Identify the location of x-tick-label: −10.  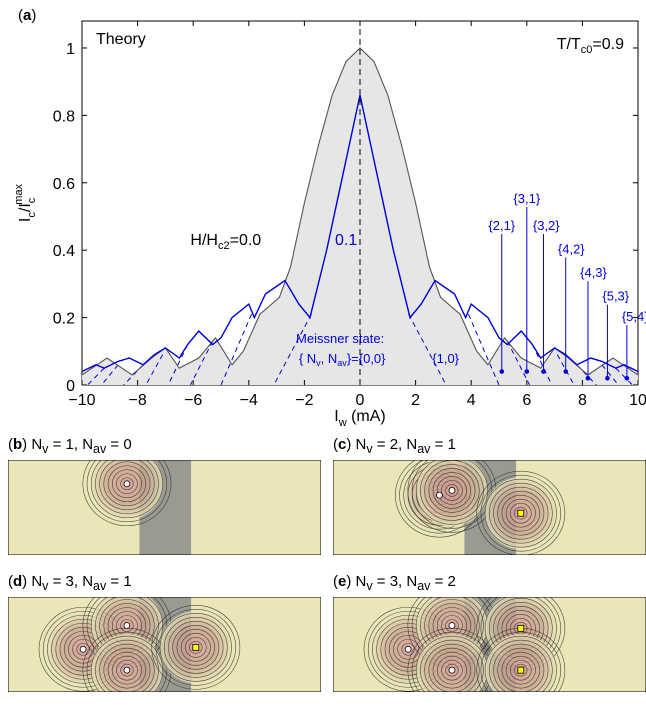
(81, 400).